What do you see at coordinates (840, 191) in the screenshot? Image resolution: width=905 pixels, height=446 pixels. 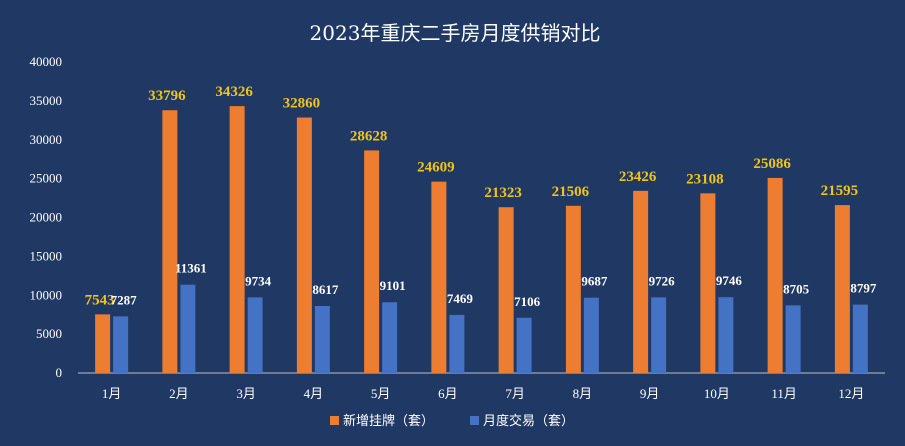 I see `data-label-new-listing: 21595` at bounding box center [840, 191].